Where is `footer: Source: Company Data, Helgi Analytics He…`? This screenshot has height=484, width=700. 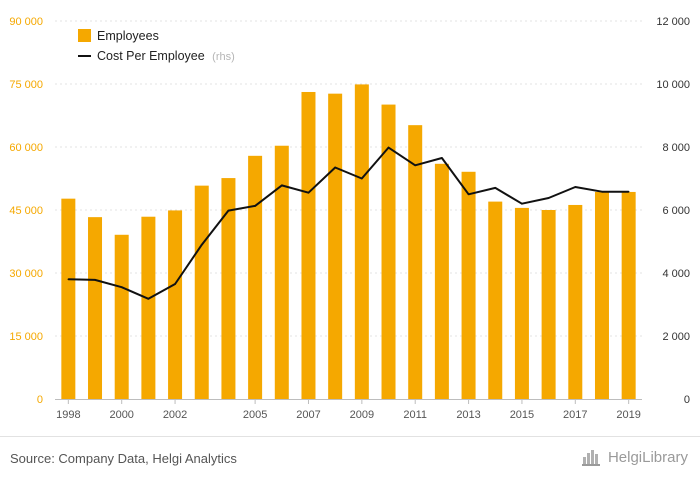 footer: Source: Company Data, Helgi Analytics He… is located at coordinates (350, 460).